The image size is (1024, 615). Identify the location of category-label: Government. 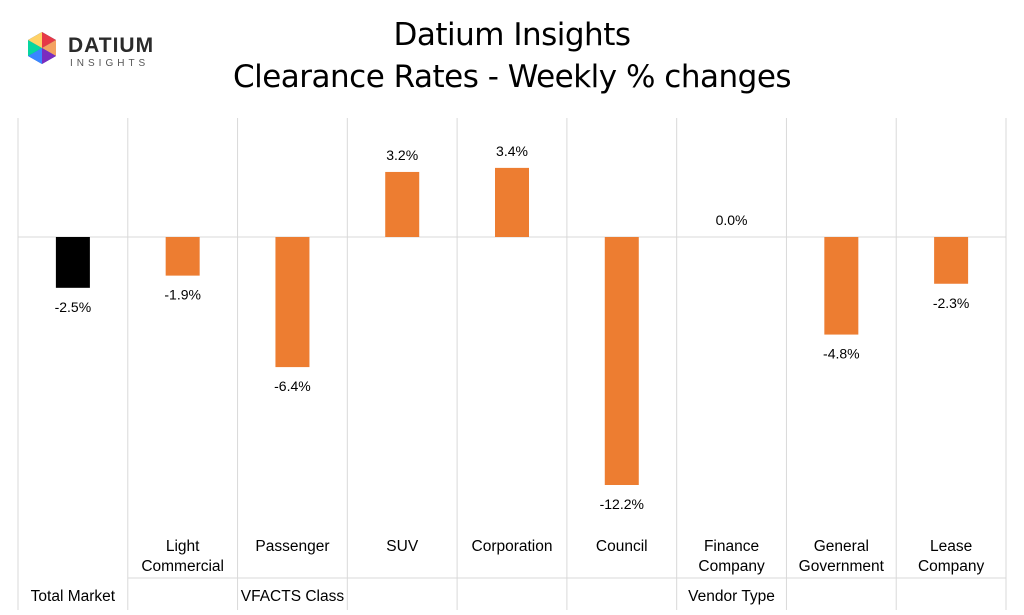
(842, 566).